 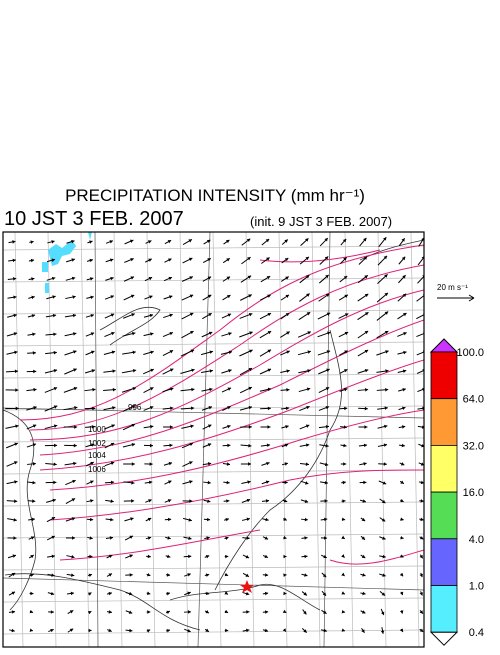 I want to click on colorbar: 100.0 64.0 32.0 16.0 4.0 1.0 0.4, so click(x=457, y=492).